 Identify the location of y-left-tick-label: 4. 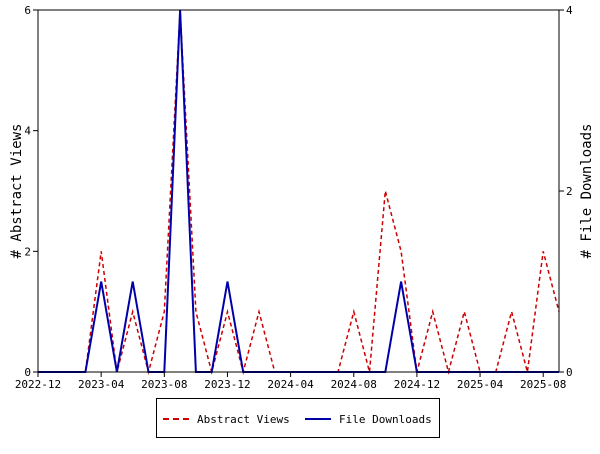
(27, 131).